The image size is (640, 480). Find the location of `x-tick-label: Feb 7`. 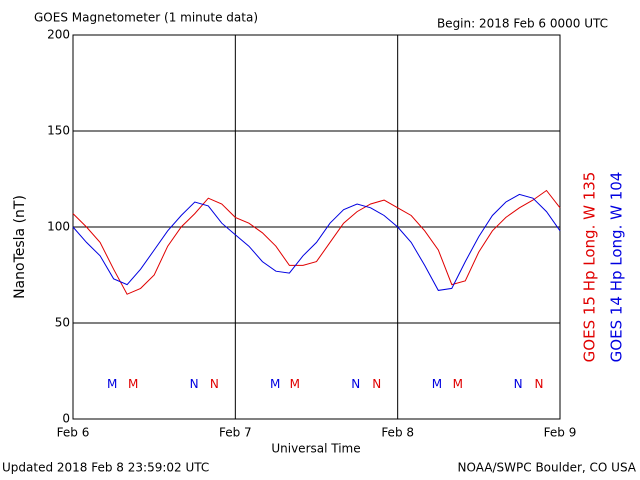

x-tick-label: Feb 7 is located at coordinates (235, 433).